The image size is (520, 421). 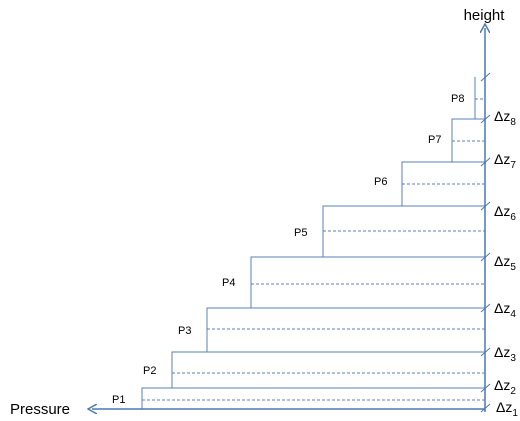 What do you see at coordinates (505, 213) in the screenshot?
I see `dz-label-6: Δz6` at bounding box center [505, 213].